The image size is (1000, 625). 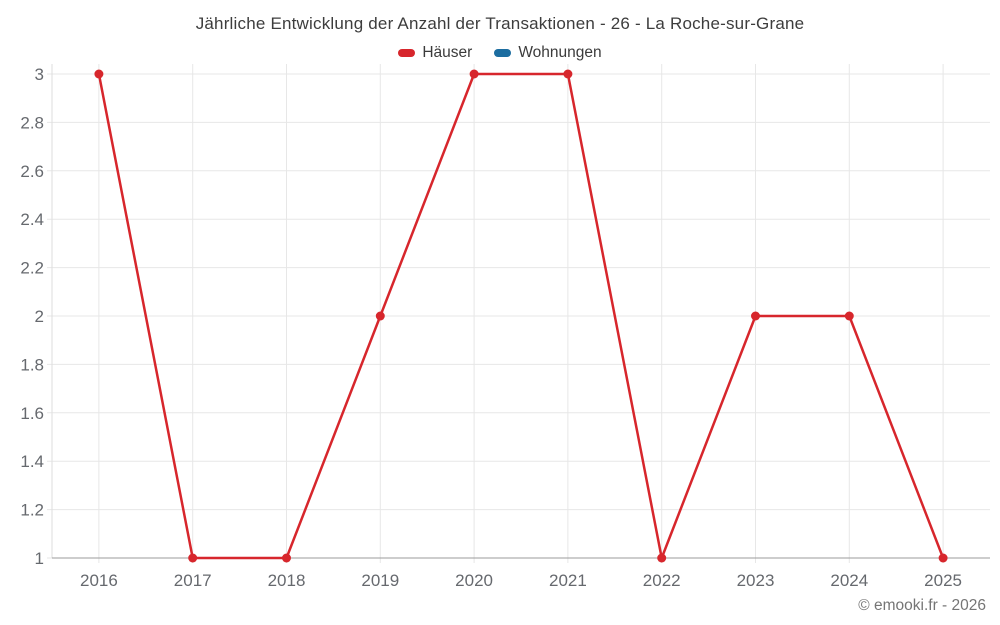 I want to click on x-axis-label: 2022, so click(x=662, y=580).